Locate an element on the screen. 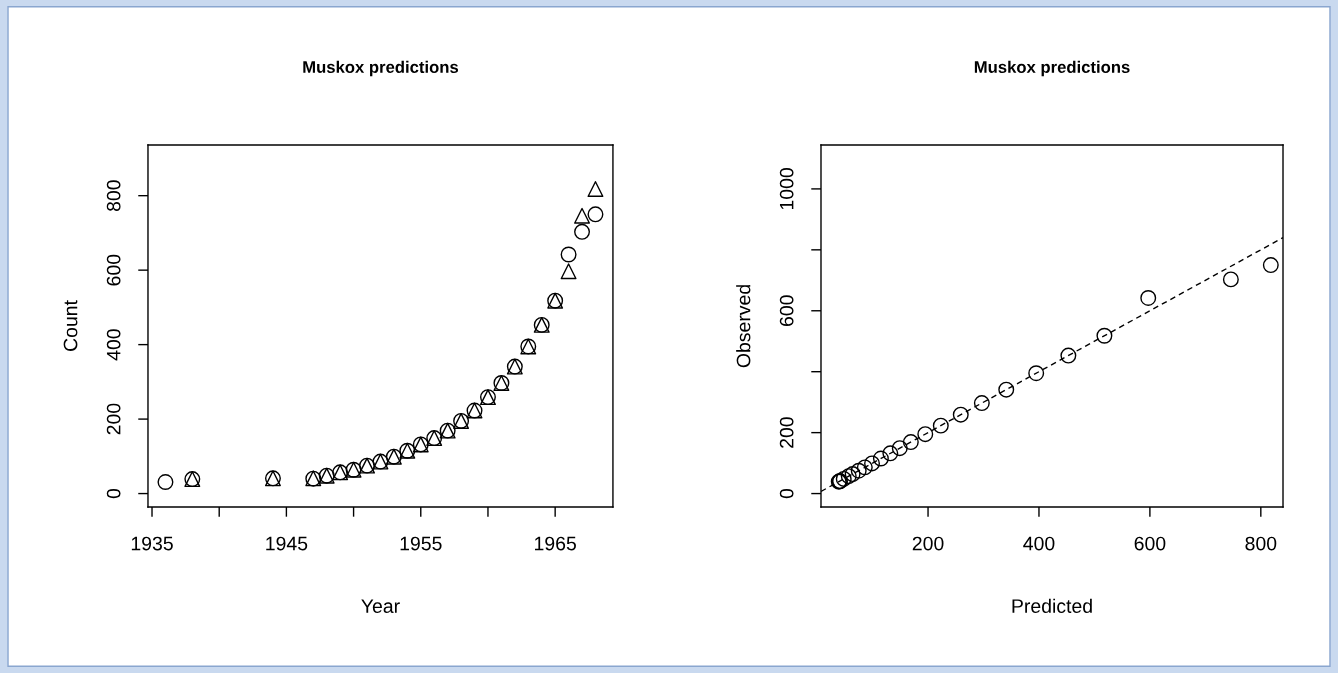  y-axis-title: Observed is located at coordinates (743, 326).